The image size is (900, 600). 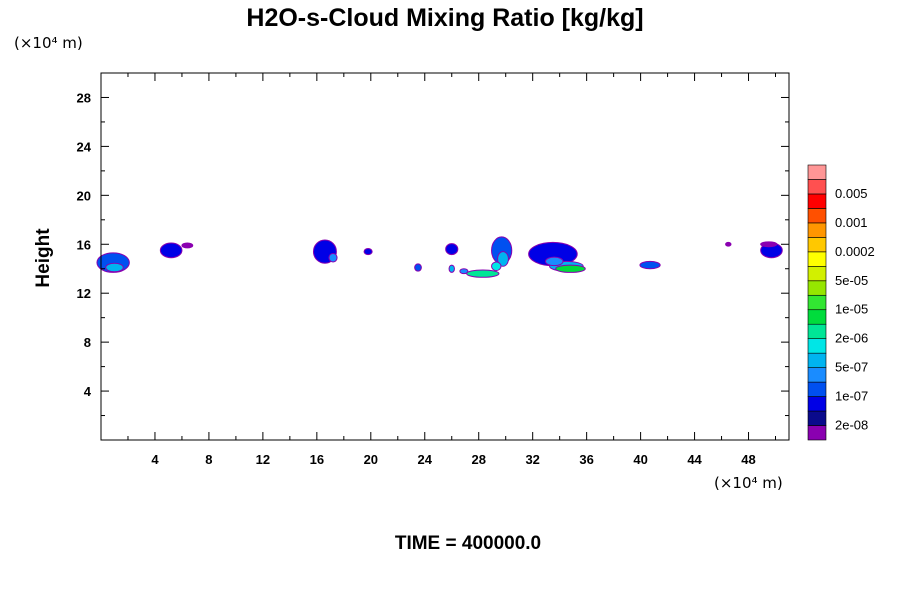 I want to click on x-tick-label: 44, so click(x=694, y=459).